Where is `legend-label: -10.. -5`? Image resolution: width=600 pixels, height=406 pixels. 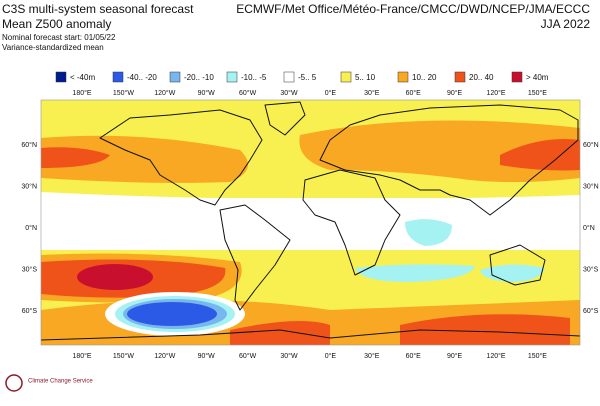 legend-label: -10.. -5 is located at coordinates (254, 77).